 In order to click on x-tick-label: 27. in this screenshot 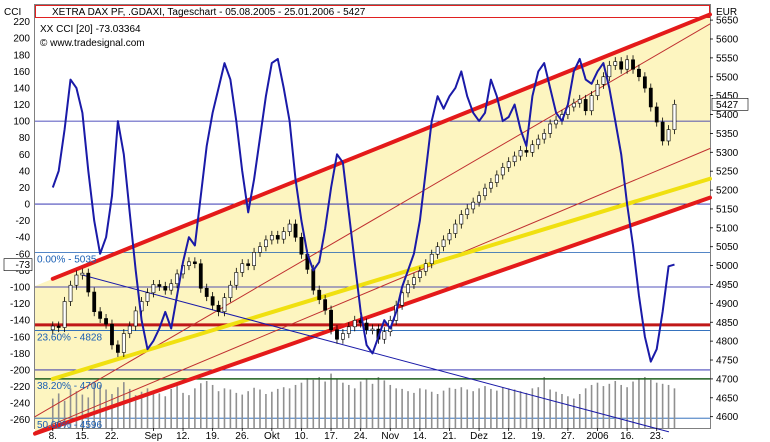, I will do `click(568, 436)`.